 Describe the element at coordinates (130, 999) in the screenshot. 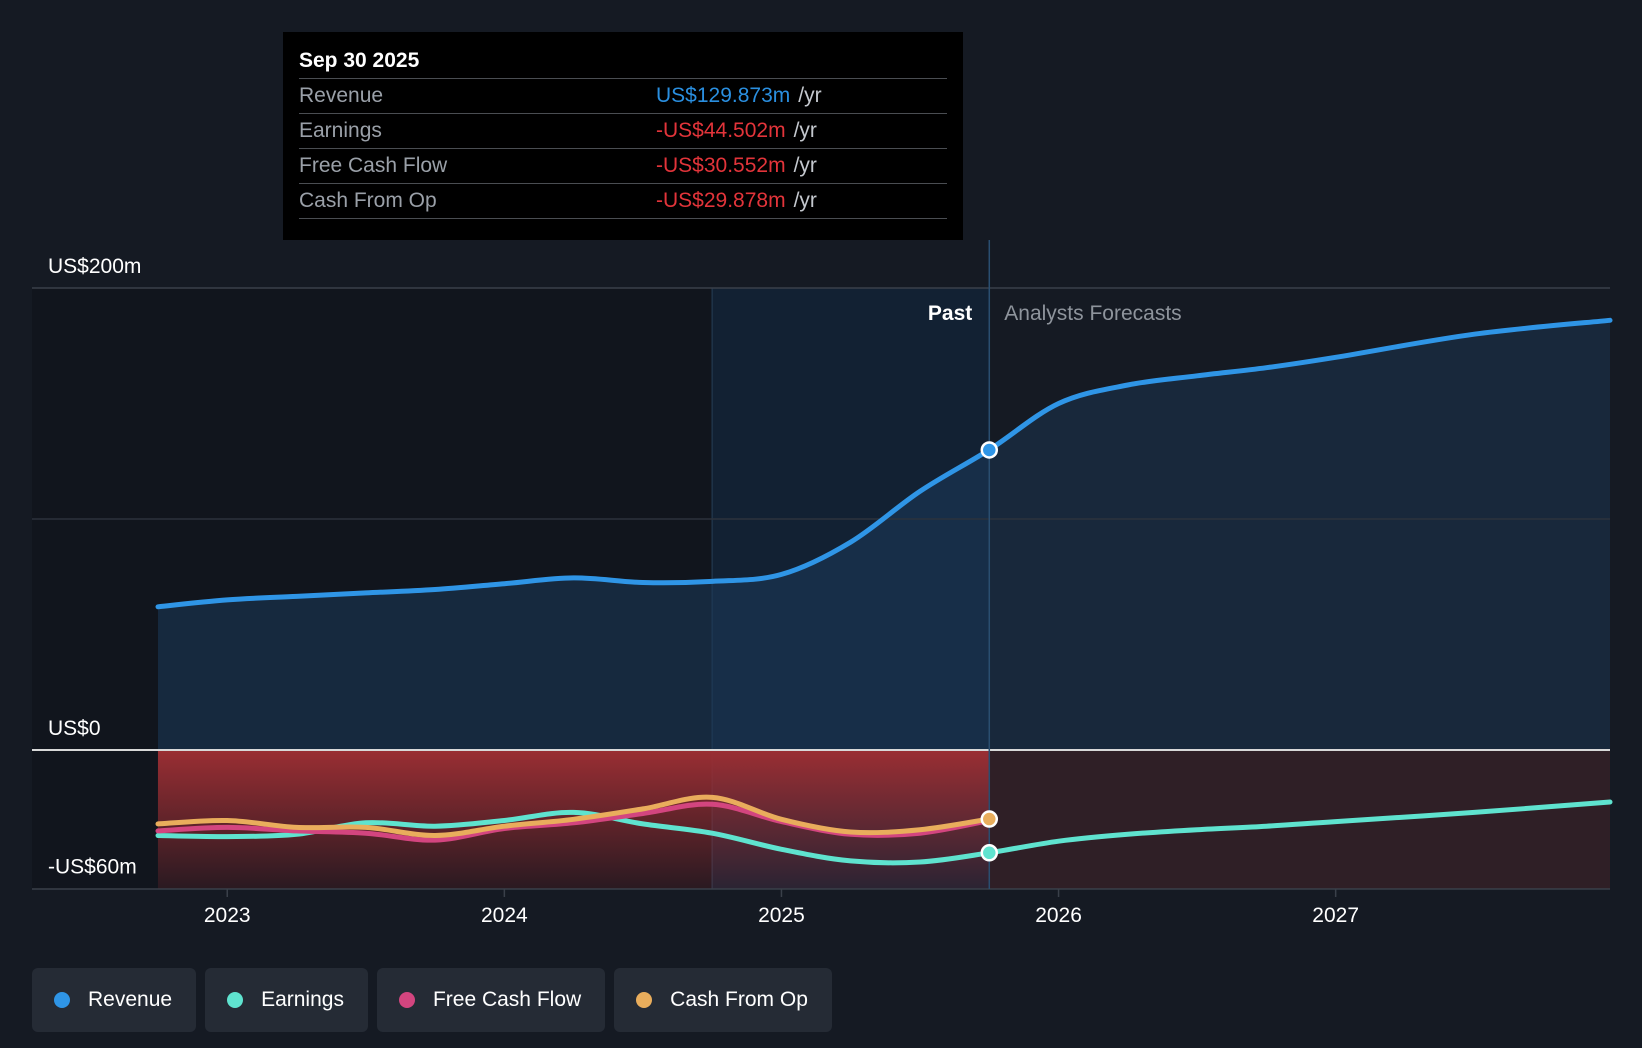

I see `legend-label: Revenue` at that location.